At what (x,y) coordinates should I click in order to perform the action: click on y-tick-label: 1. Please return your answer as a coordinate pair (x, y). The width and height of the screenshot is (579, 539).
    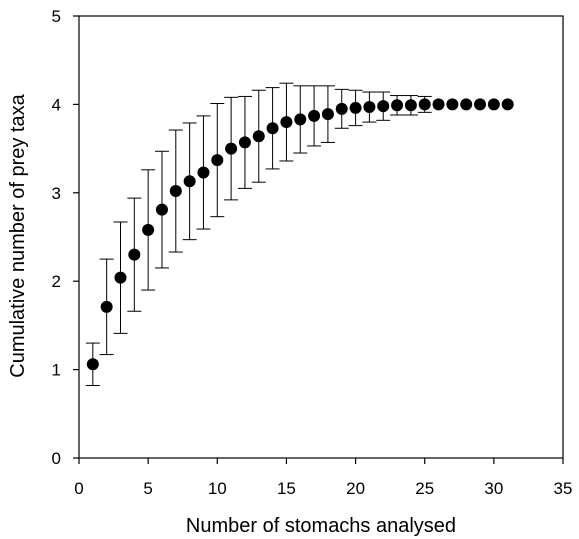
    Looking at the image, I should click on (56, 370).